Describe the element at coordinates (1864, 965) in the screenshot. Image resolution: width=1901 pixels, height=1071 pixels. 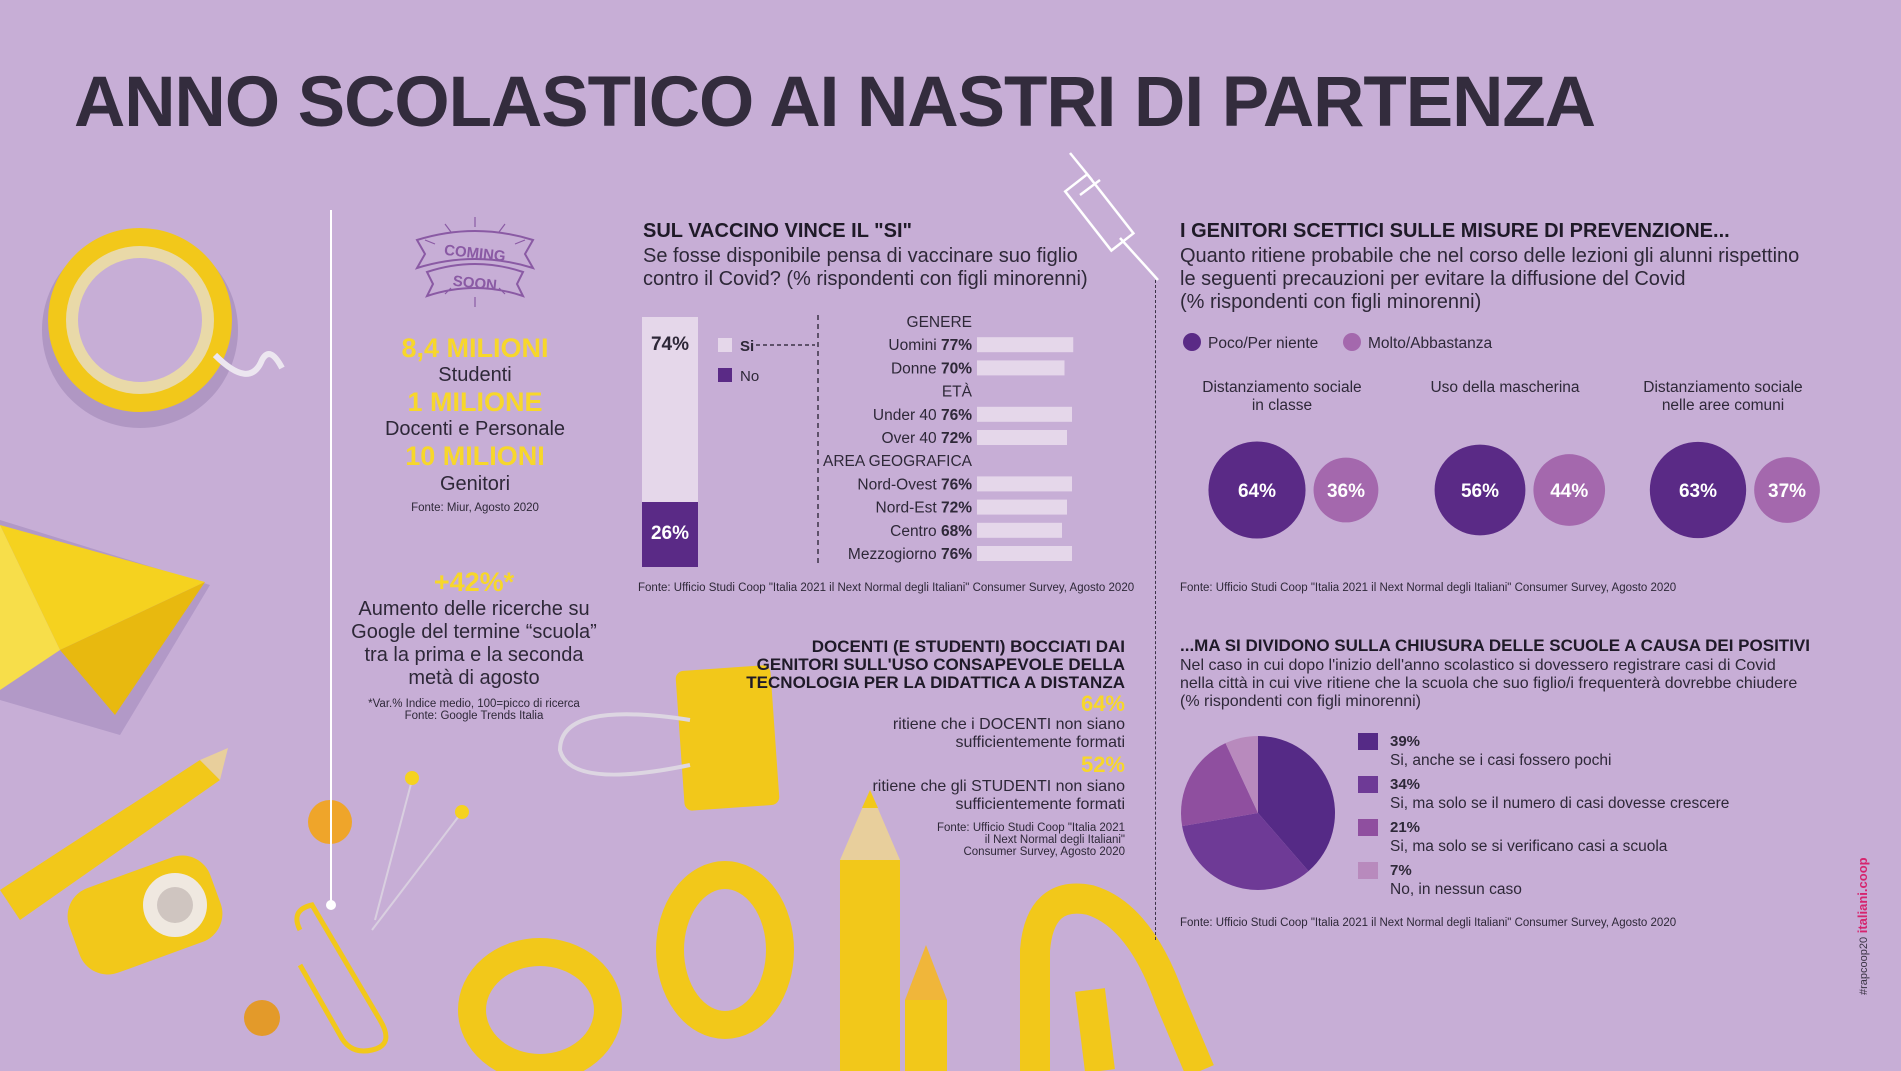
I see `side-tag-hash: #rapcoop20` at that location.